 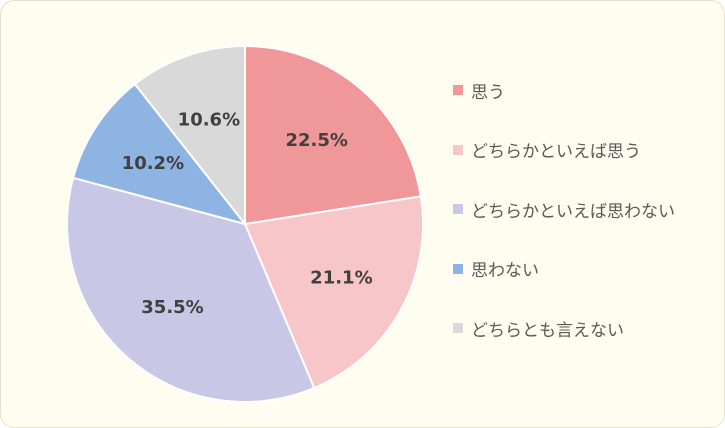 I want to click on legend-item-2: どちらかといえば思う, so click(x=564, y=150).